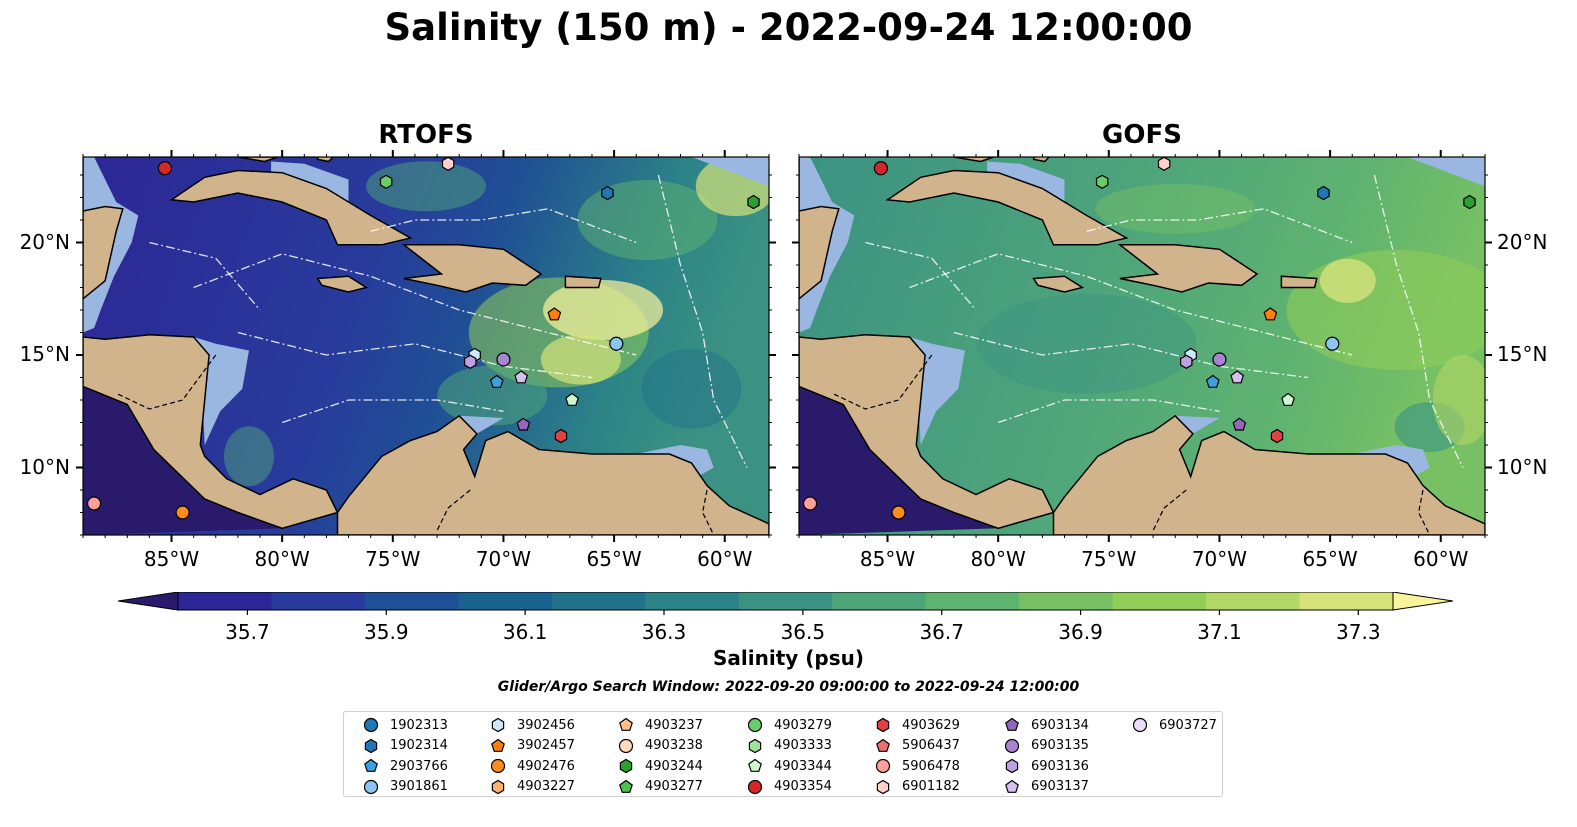  Describe the element at coordinates (803, 786) in the screenshot. I see `legend-label: 4903354` at that location.